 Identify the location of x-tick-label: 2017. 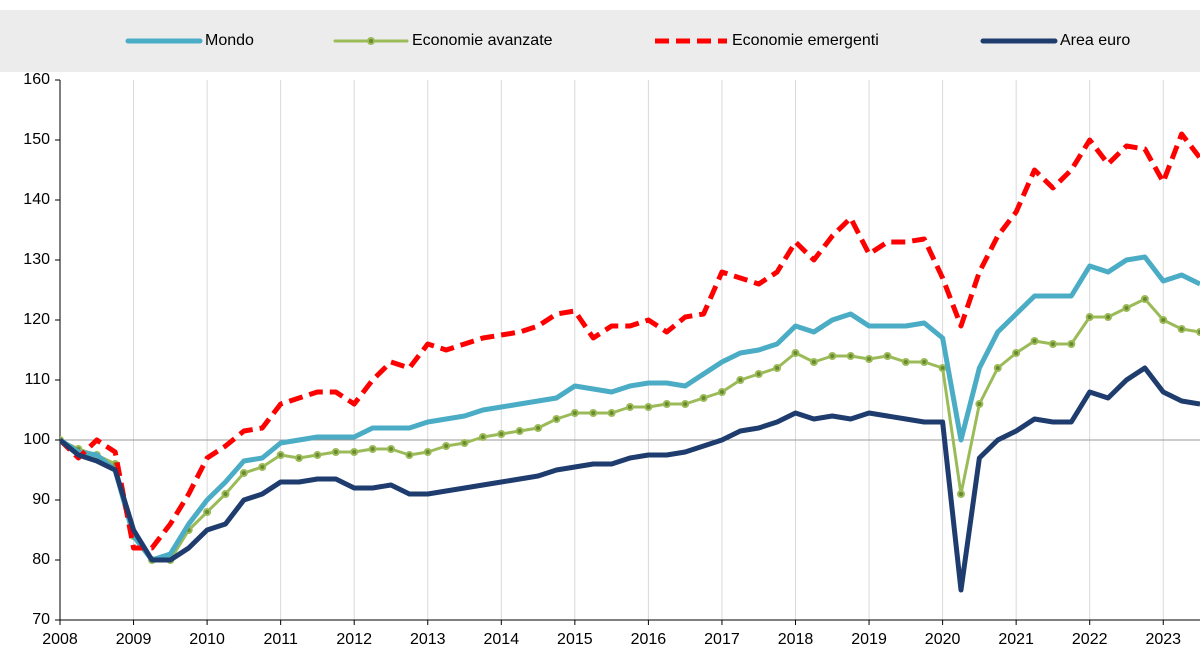
(722, 639).